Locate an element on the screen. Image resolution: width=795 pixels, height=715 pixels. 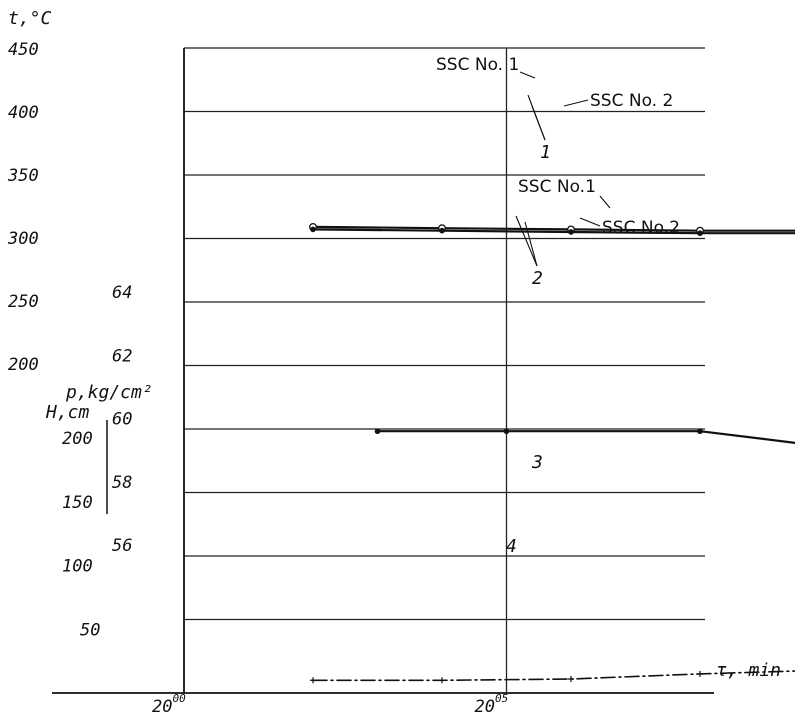
level-tick-label: 50 is located at coordinates (90, 630).